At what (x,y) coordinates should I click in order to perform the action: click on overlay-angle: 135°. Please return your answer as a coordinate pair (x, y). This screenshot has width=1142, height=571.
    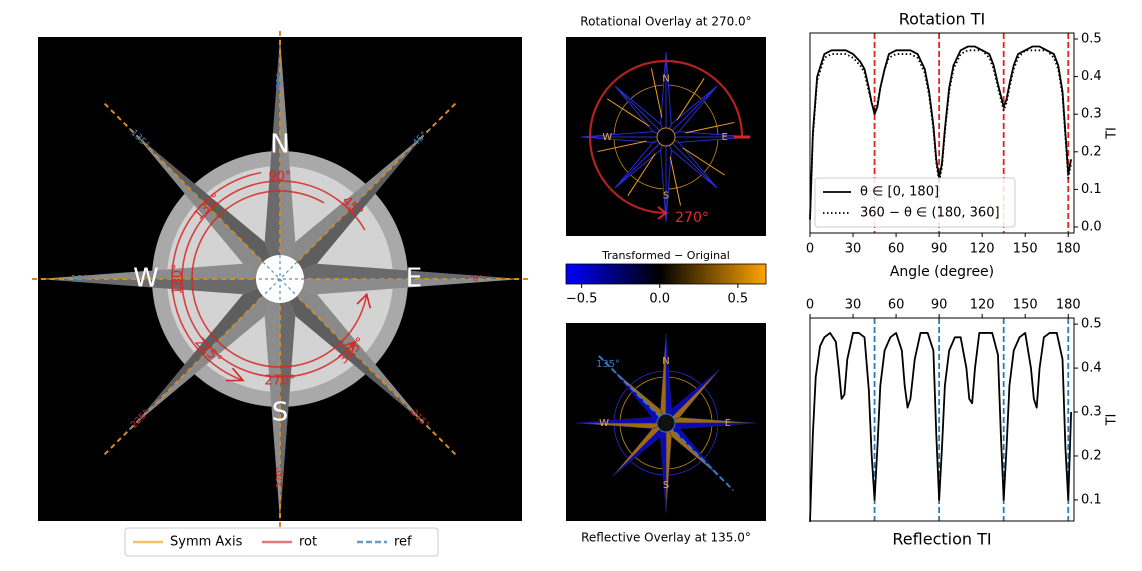
    Looking at the image, I should click on (608, 364).